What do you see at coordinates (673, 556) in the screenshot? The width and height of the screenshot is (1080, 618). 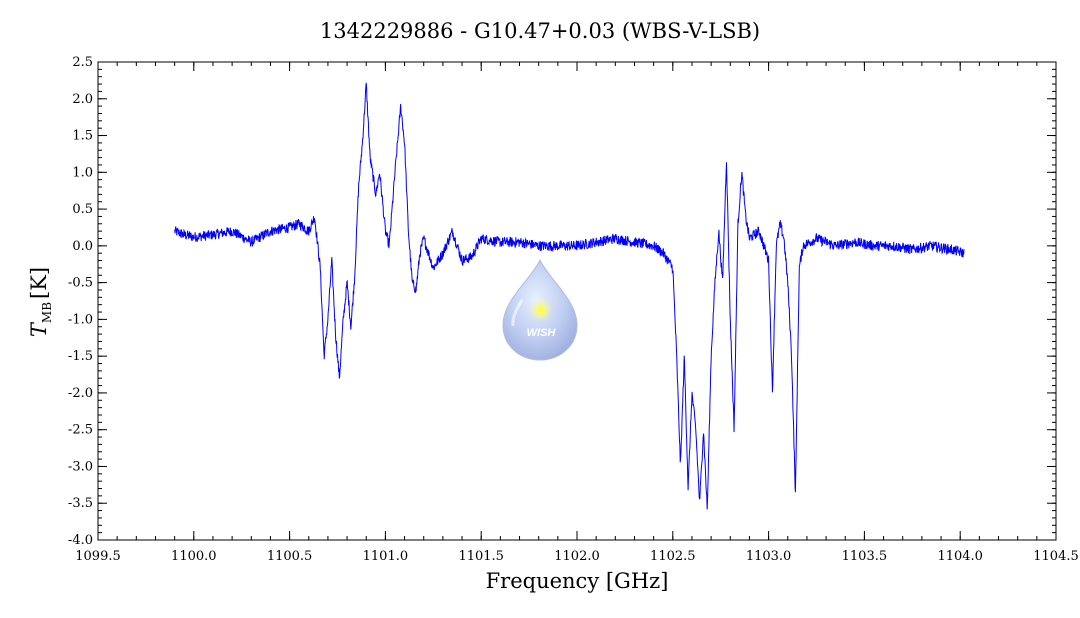 I see `x-tick-label: 1102.5` at bounding box center [673, 556].